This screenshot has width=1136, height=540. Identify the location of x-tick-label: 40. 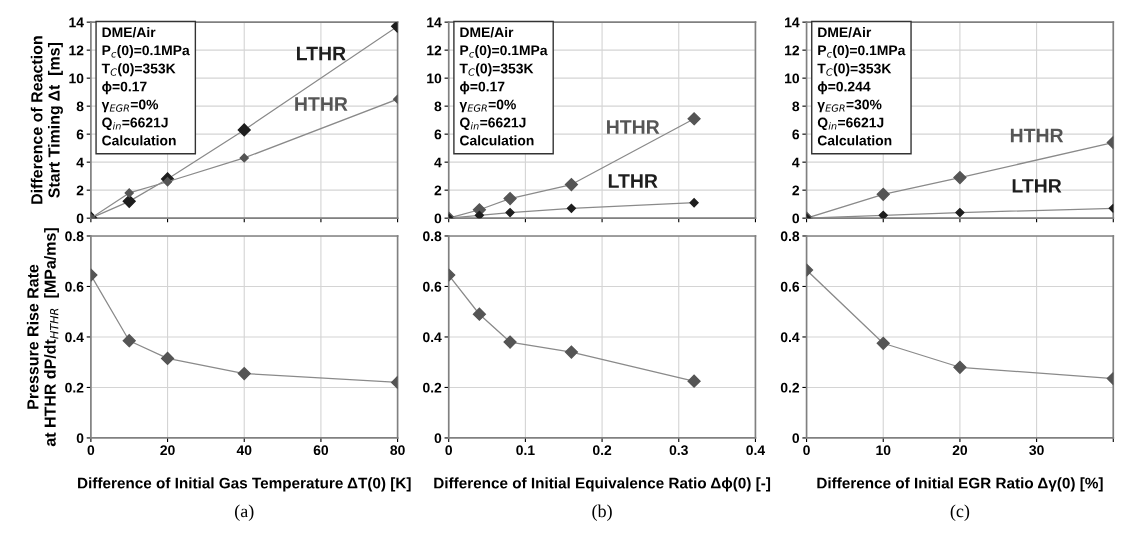
(244, 450).